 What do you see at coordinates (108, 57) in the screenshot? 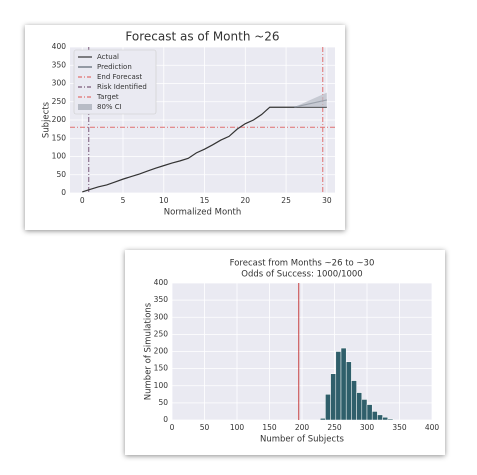
I see `legend-label: Actual` at bounding box center [108, 57].